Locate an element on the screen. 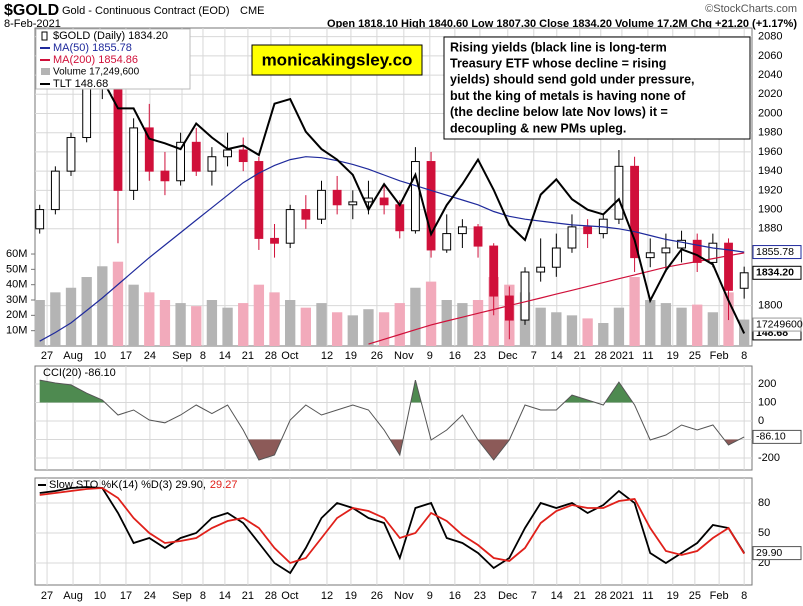  y-tick-label: 50 is located at coordinates (764, 533).